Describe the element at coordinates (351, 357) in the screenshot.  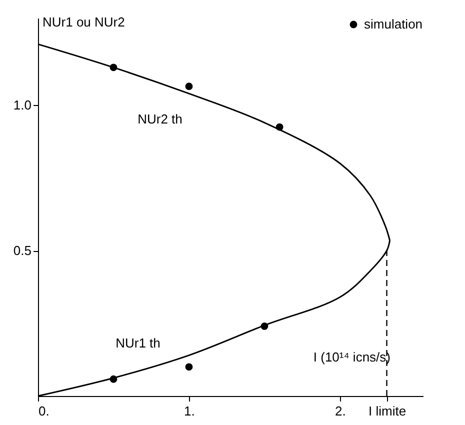
I see `x-axis-title: I (10¹⁴ icns/s)` at that location.